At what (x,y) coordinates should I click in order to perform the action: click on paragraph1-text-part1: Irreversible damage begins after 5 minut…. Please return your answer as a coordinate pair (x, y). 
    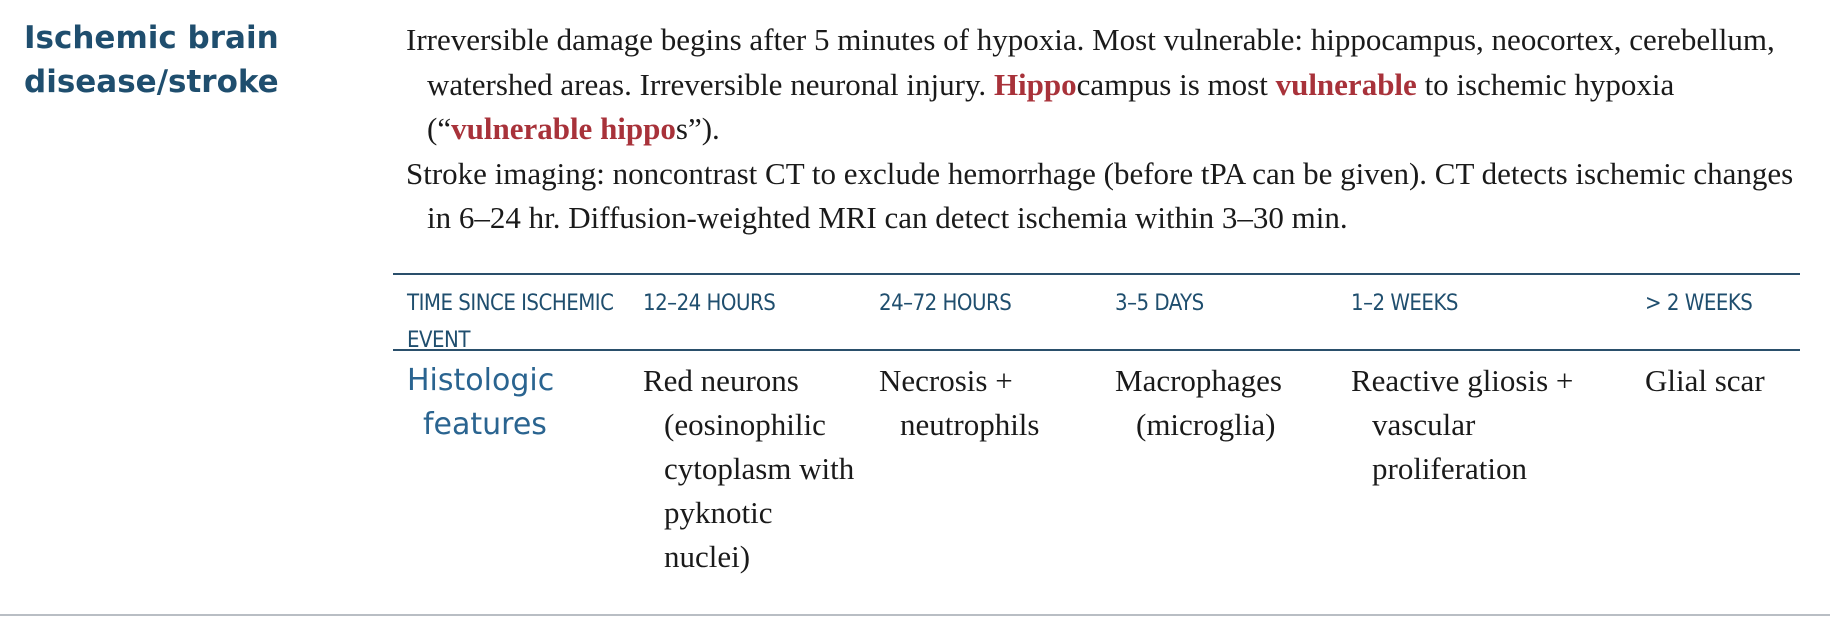
    Looking at the image, I should click on (1090, 62).